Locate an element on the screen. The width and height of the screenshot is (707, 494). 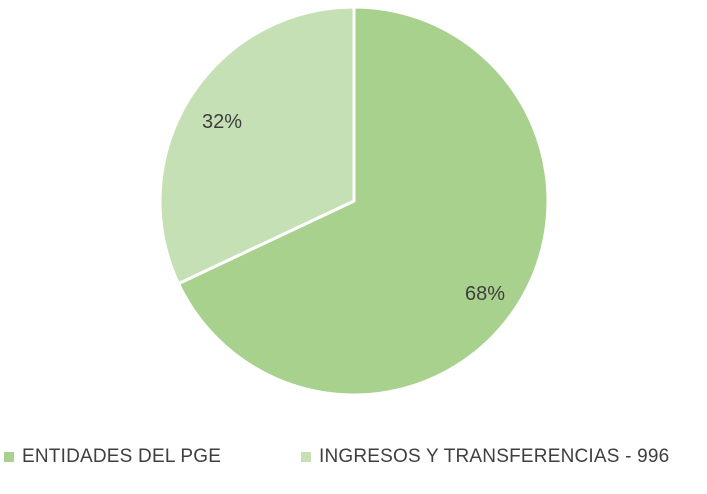
data-label-ingresos-y-transferencias: 32% is located at coordinates (222, 122).